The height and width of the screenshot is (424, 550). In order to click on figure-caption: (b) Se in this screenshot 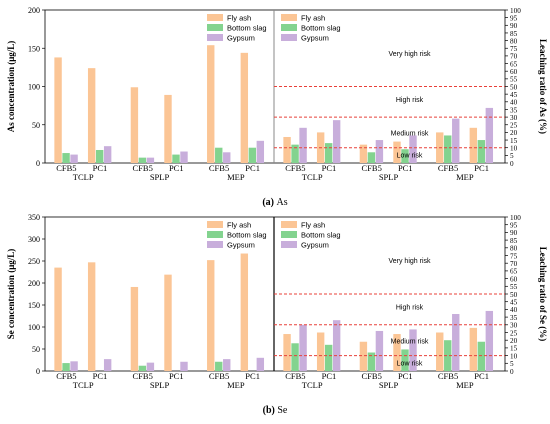, I will do `click(275, 410)`.